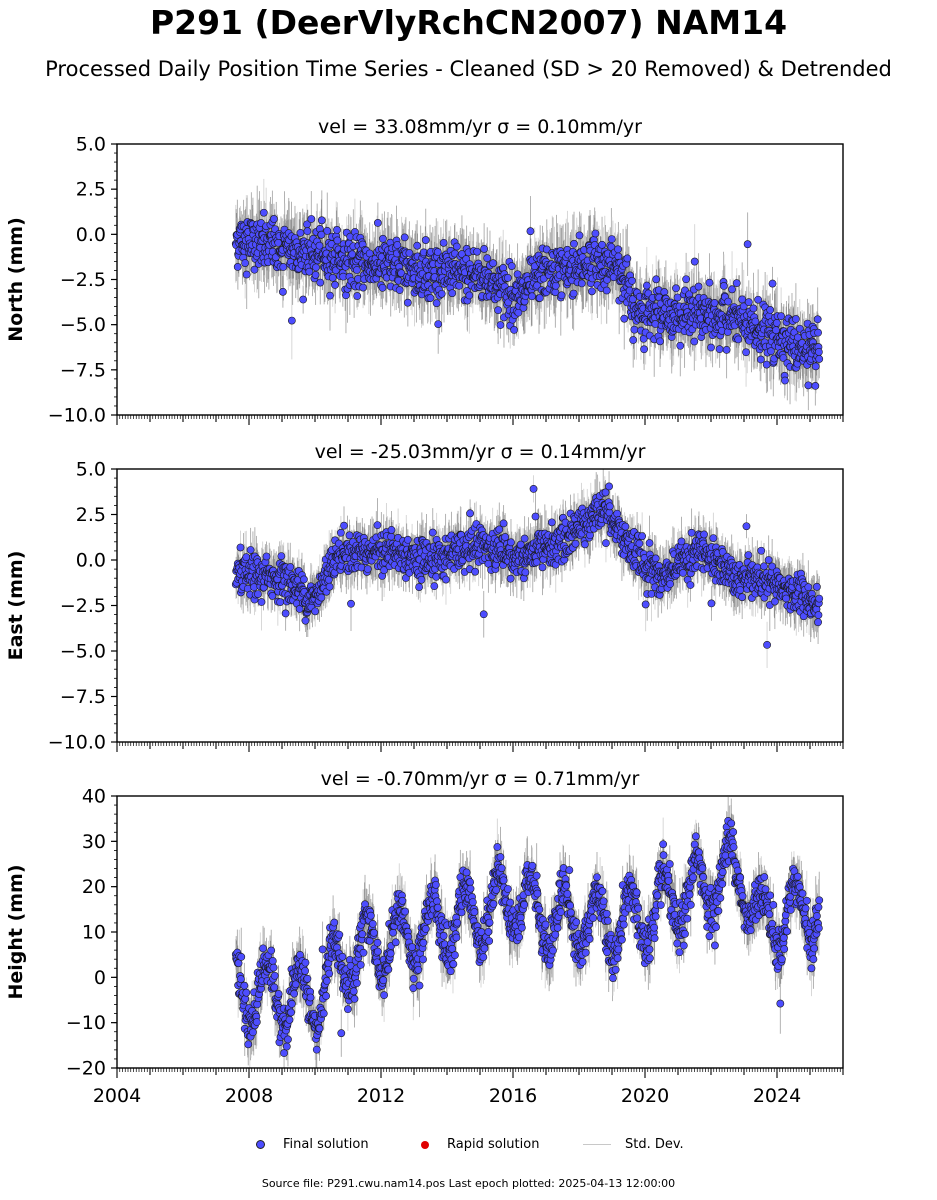 The image size is (937, 1200). Describe the element at coordinates (77, 416) in the screenshot. I see `y-tick-label: −10.0` at that location.